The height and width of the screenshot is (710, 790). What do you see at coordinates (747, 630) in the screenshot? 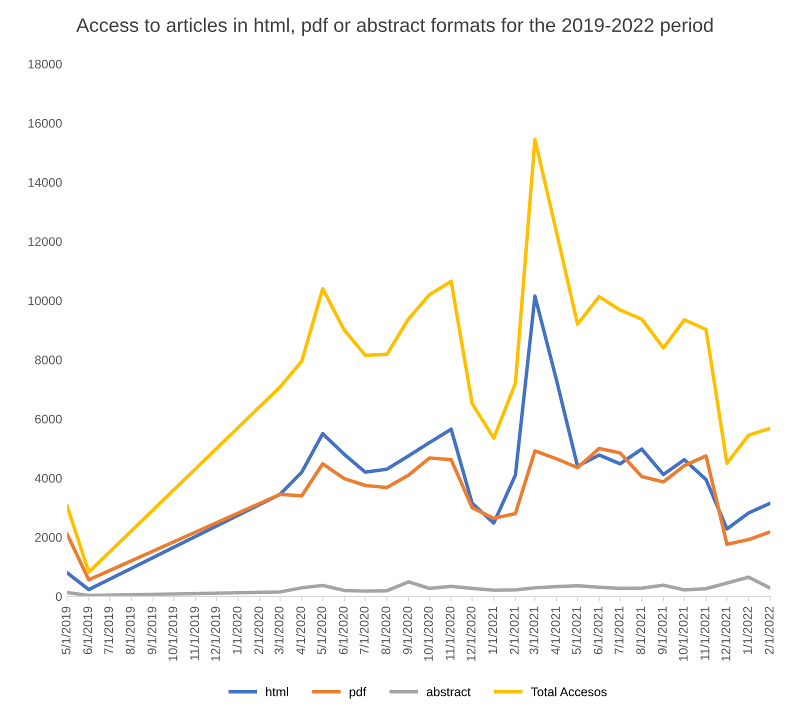
I see `x-tick-label: 1/1/2022` at bounding box center [747, 630].